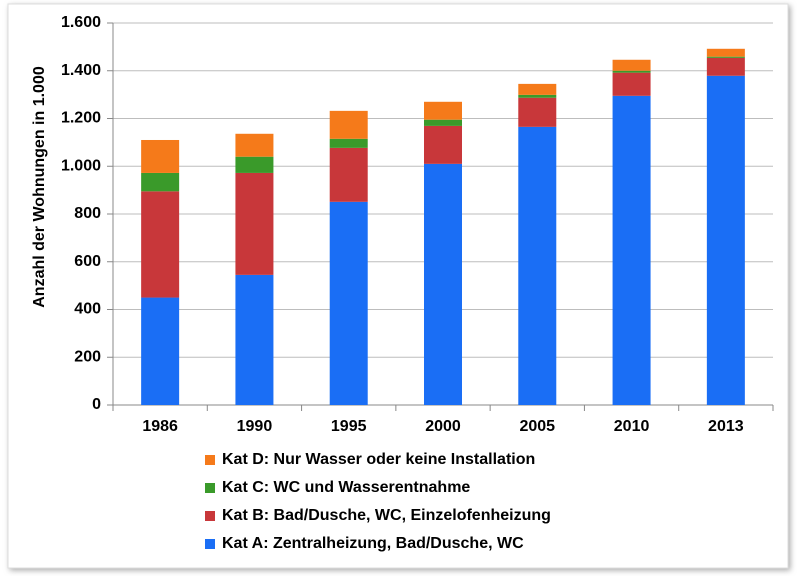  What do you see at coordinates (443, 426) in the screenshot?
I see `x-tick-label: 2000` at bounding box center [443, 426].